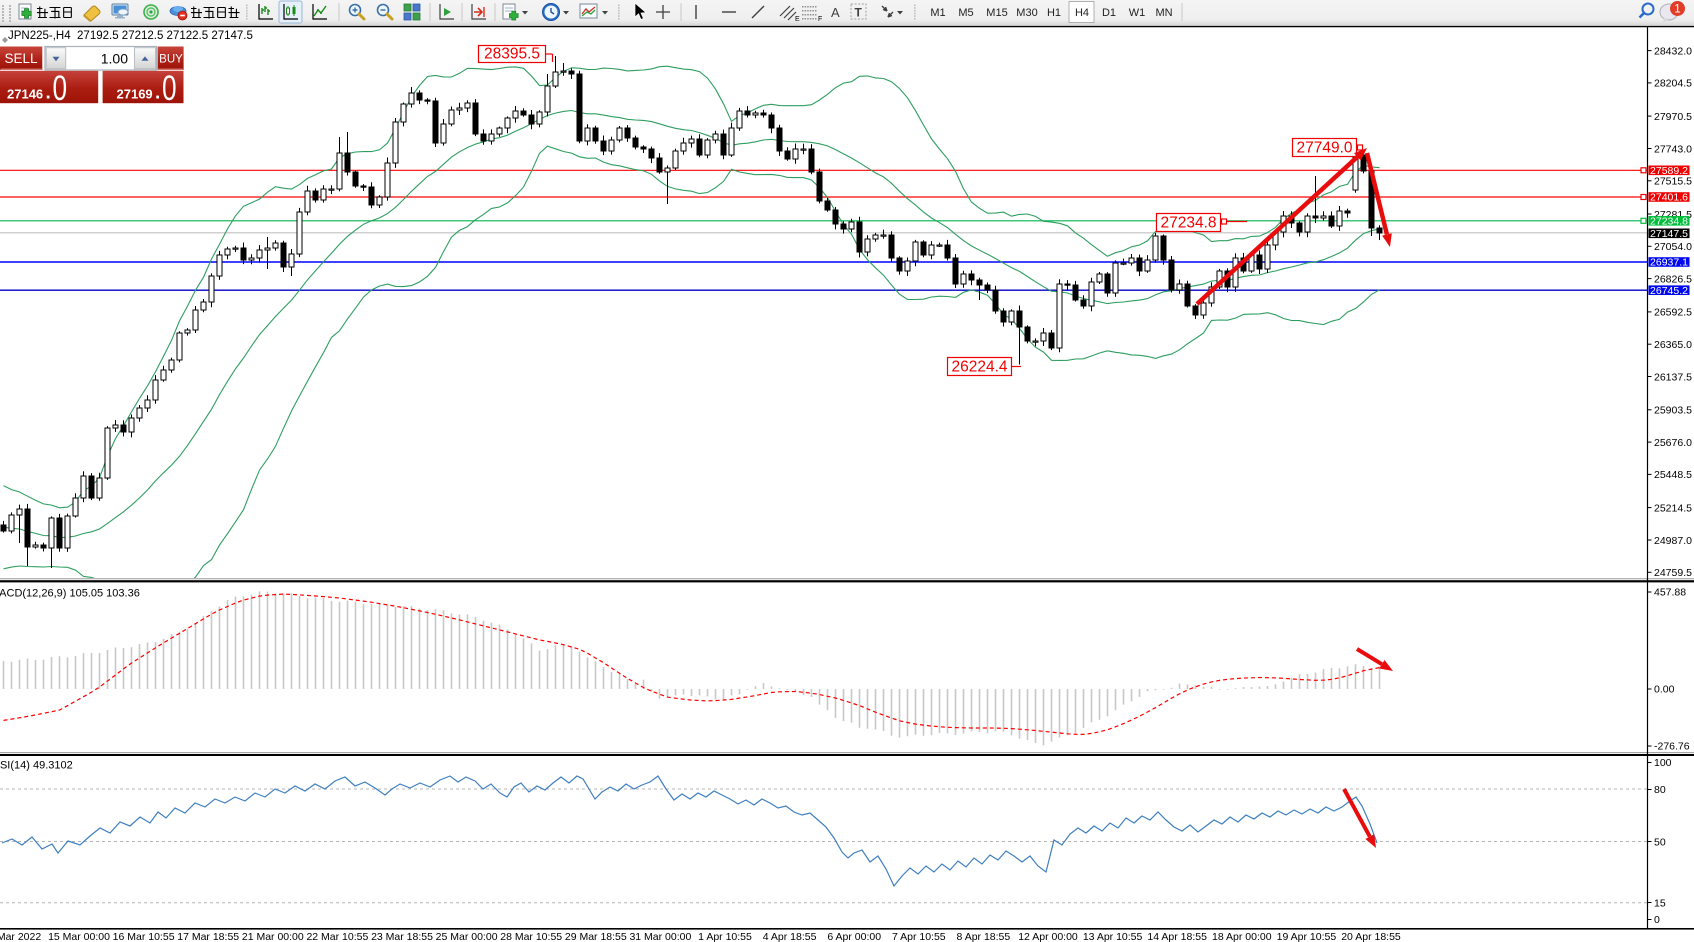  Describe the element at coordinates (1669, 171) in the screenshot. I see `svg-text: 27589.2` at that location.